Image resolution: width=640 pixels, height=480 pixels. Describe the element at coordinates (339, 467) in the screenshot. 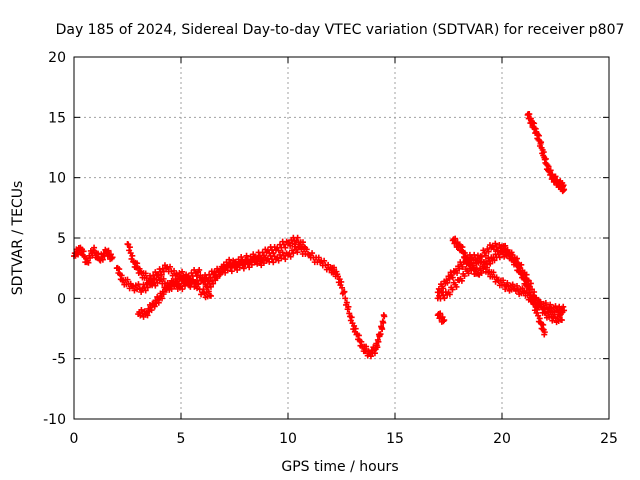

I see `x-axis-label: GPS time / hours` at that location.